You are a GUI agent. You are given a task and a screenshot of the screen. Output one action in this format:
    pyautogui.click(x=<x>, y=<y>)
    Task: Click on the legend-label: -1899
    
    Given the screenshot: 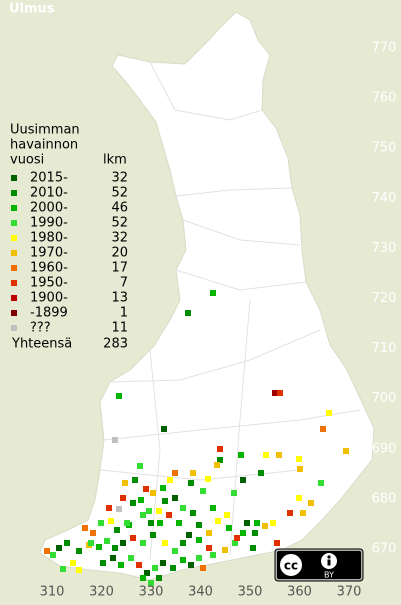 What is the action you would take?
    pyautogui.click(x=49, y=313)
    